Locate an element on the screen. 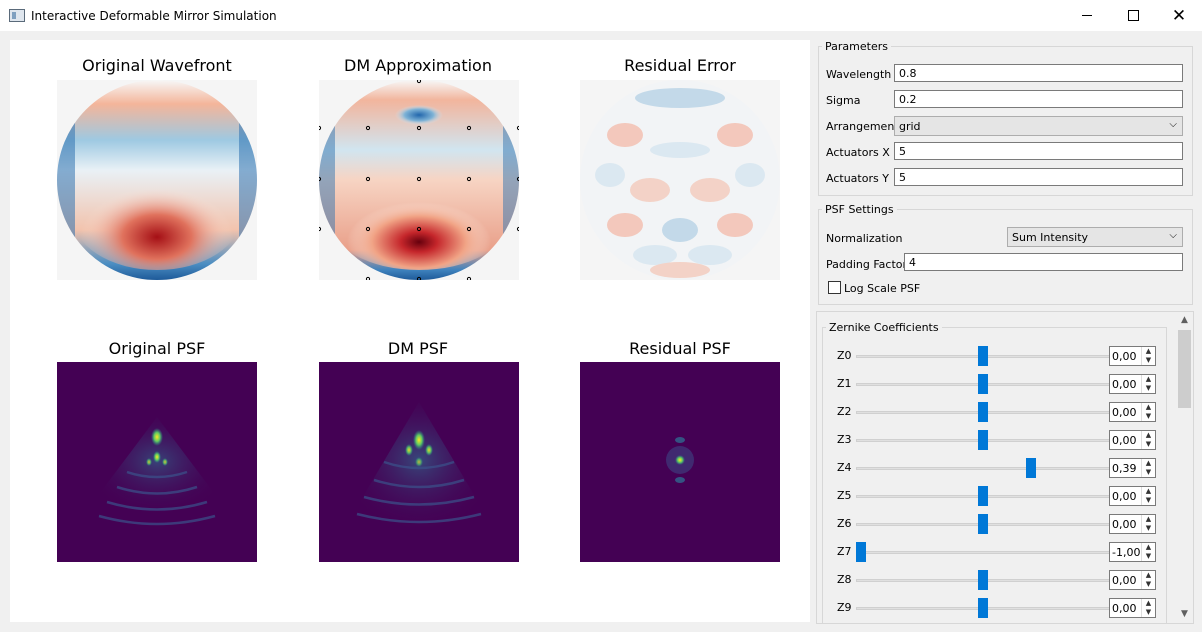 The width and height of the screenshot is (1202, 632). zernike-spinbox: 0,39 ▲ ▼ is located at coordinates (1132, 468).